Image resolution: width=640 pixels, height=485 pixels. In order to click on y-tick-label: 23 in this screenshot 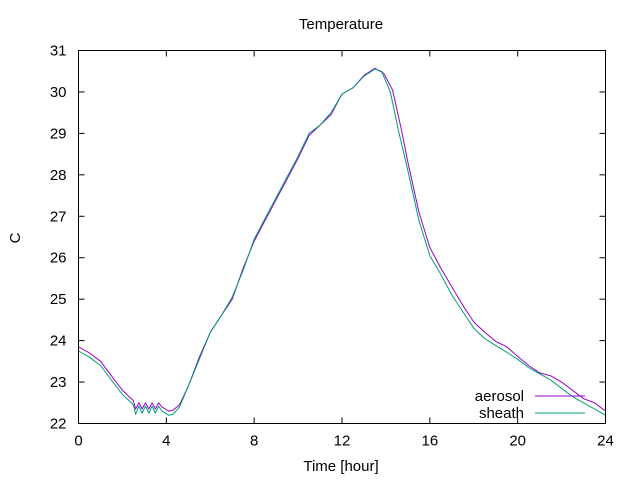, I will do `click(58, 382)`.